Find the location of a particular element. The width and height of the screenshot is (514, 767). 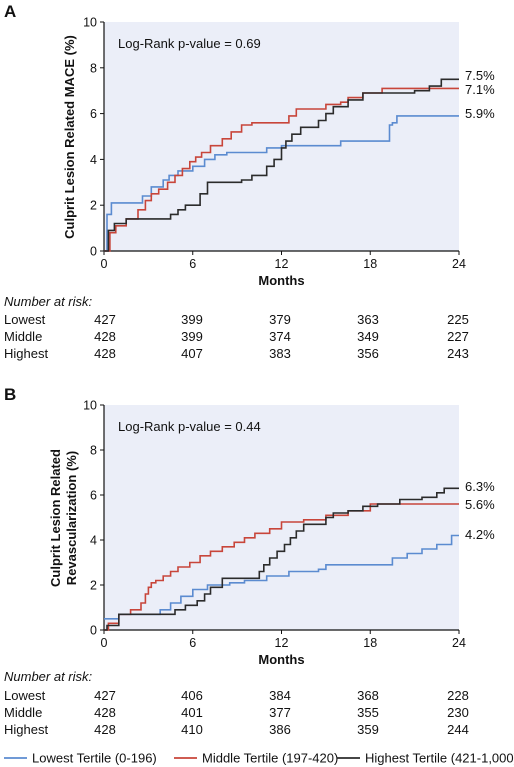

legend-label-lowest: Lowest Tertile (0-196) is located at coordinates (94, 758).